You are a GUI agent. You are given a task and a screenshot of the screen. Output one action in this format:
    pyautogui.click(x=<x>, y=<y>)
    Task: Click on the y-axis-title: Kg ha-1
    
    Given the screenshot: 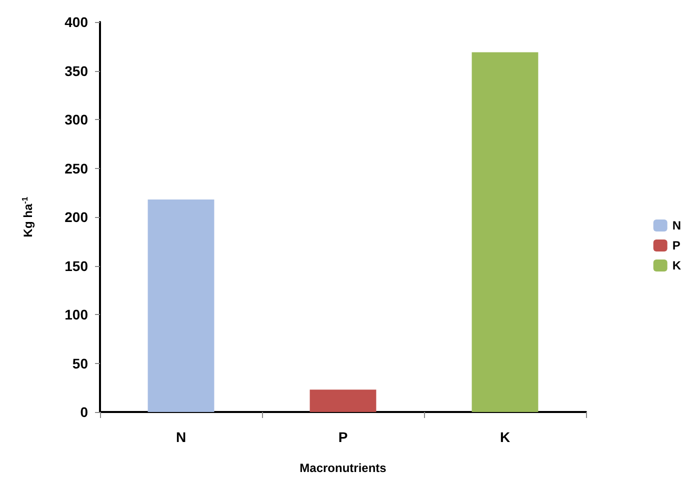 What is the action you would take?
    pyautogui.click(x=27, y=217)
    